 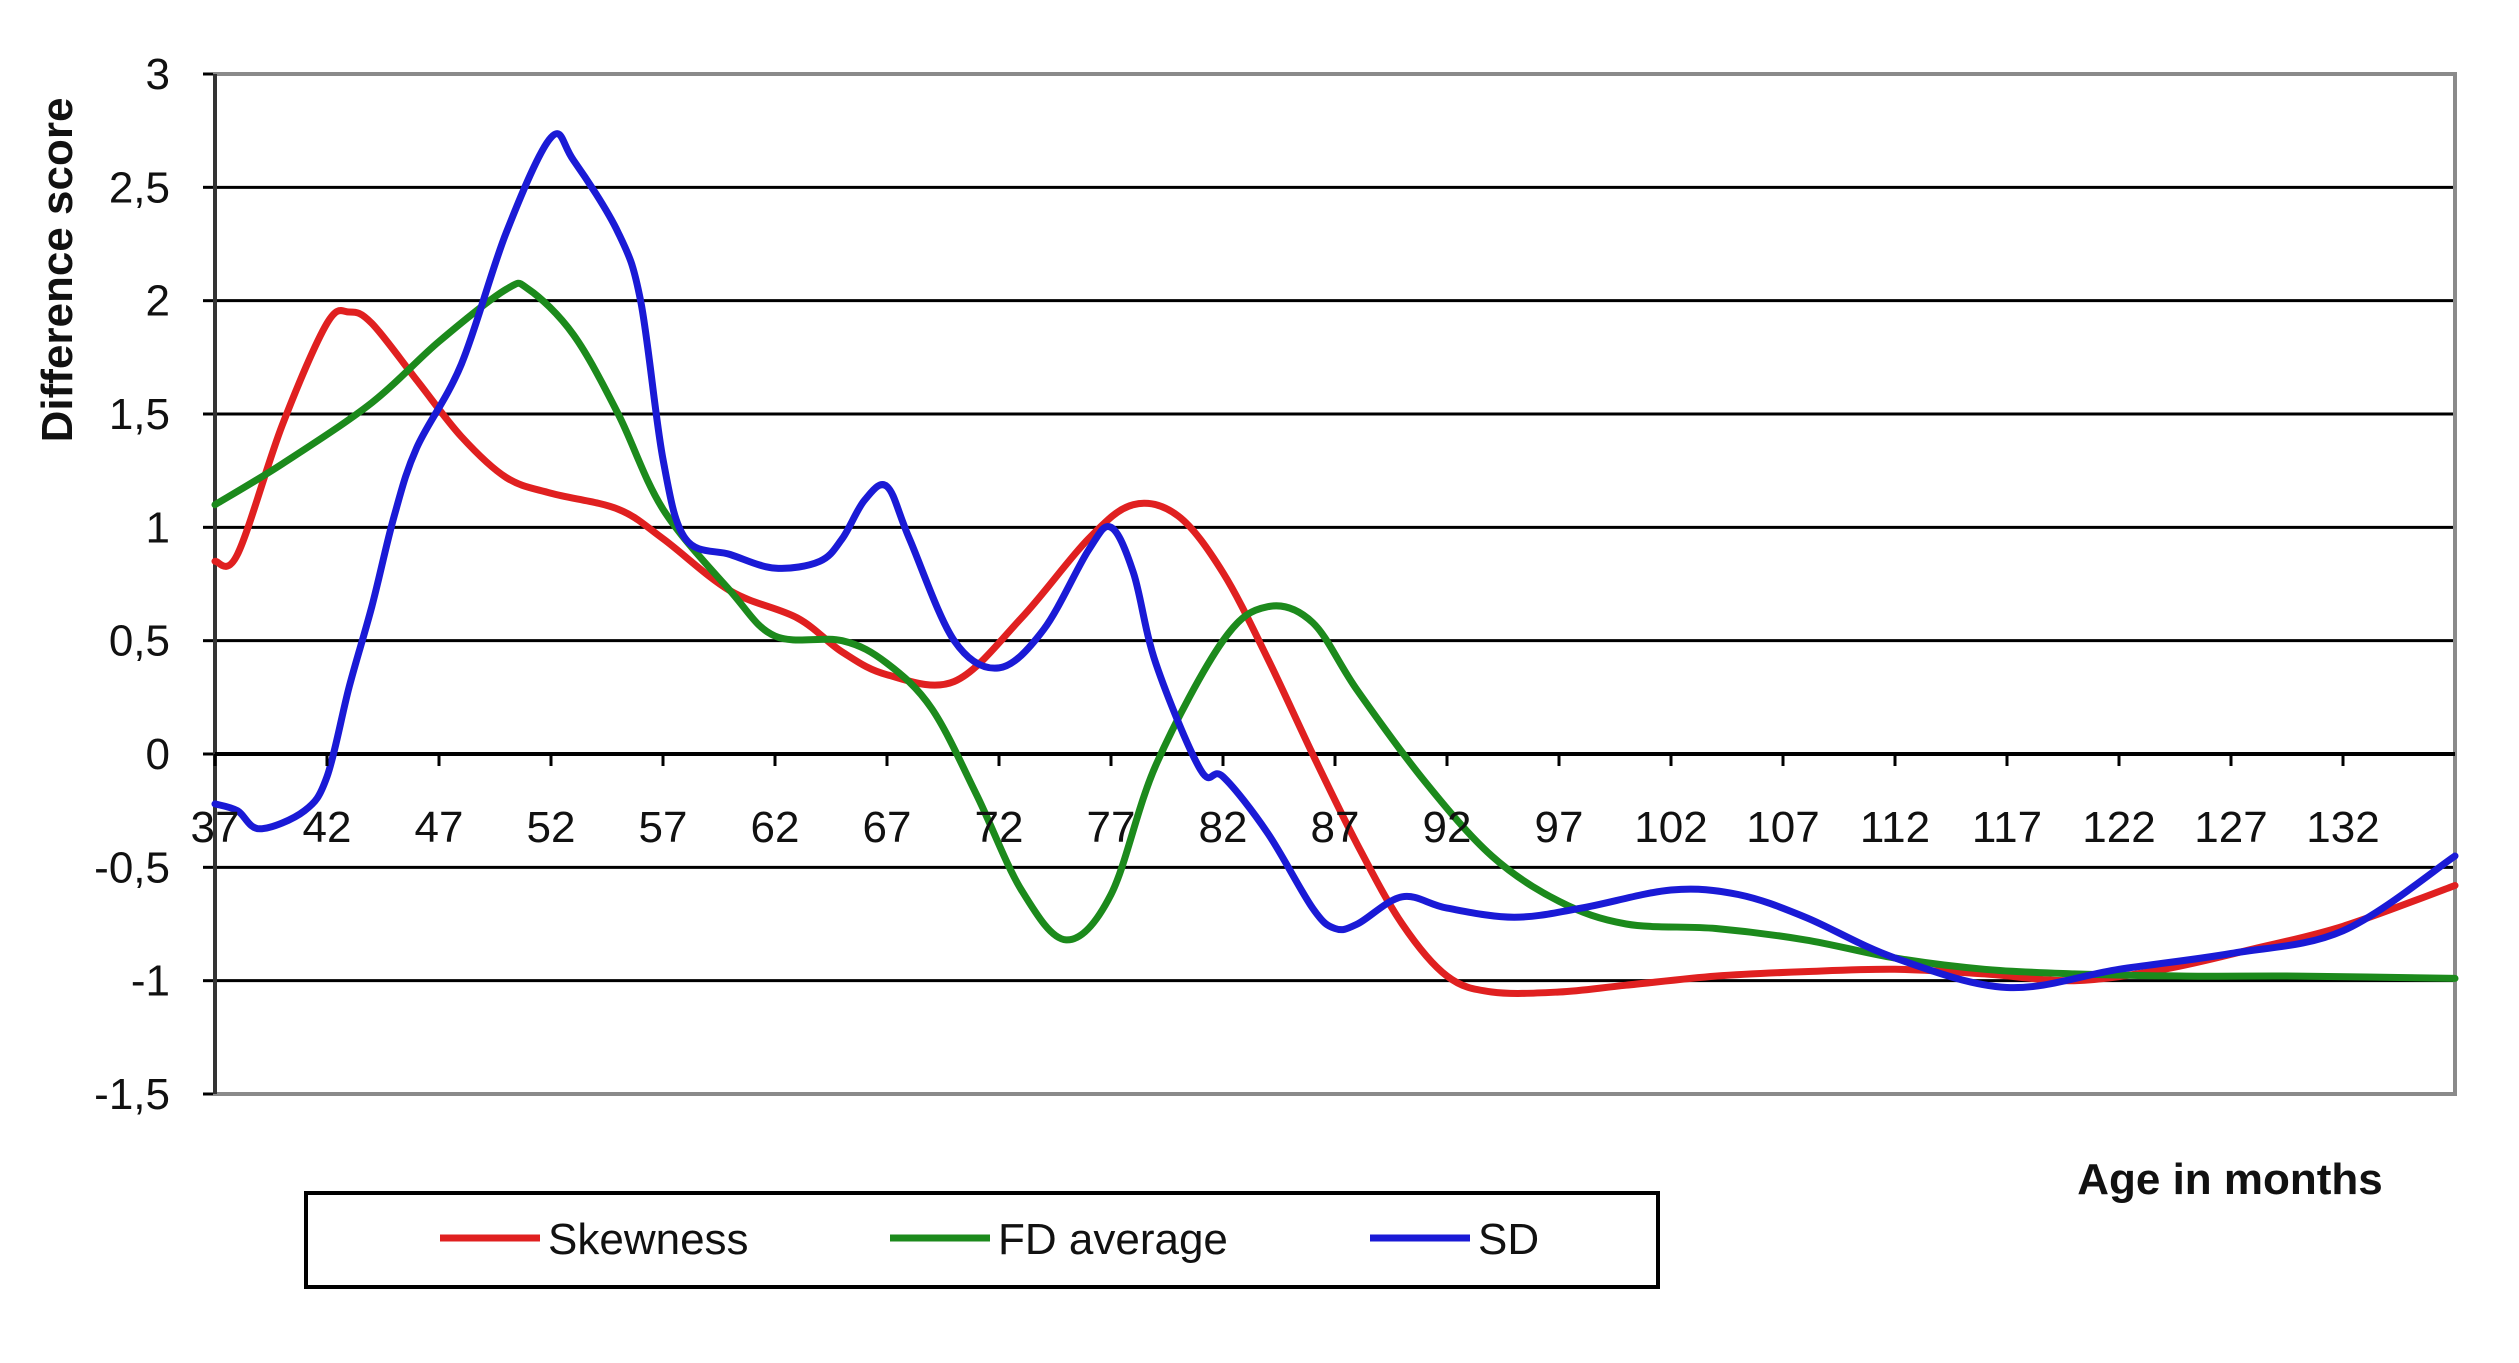 What do you see at coordinates (2007, 827) in the screenshot?
I see `x-tick-label: 117` at bounding box center [2007, 827].